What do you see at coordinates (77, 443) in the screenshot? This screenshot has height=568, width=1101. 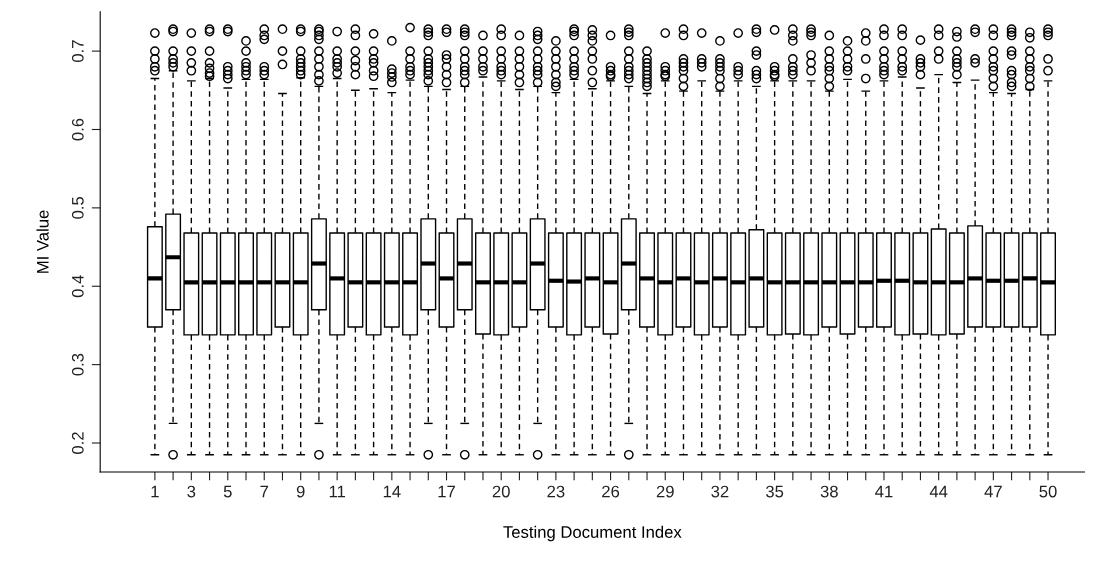 I see `y-tick-label: 0.2` at bounding box center [77, 443].